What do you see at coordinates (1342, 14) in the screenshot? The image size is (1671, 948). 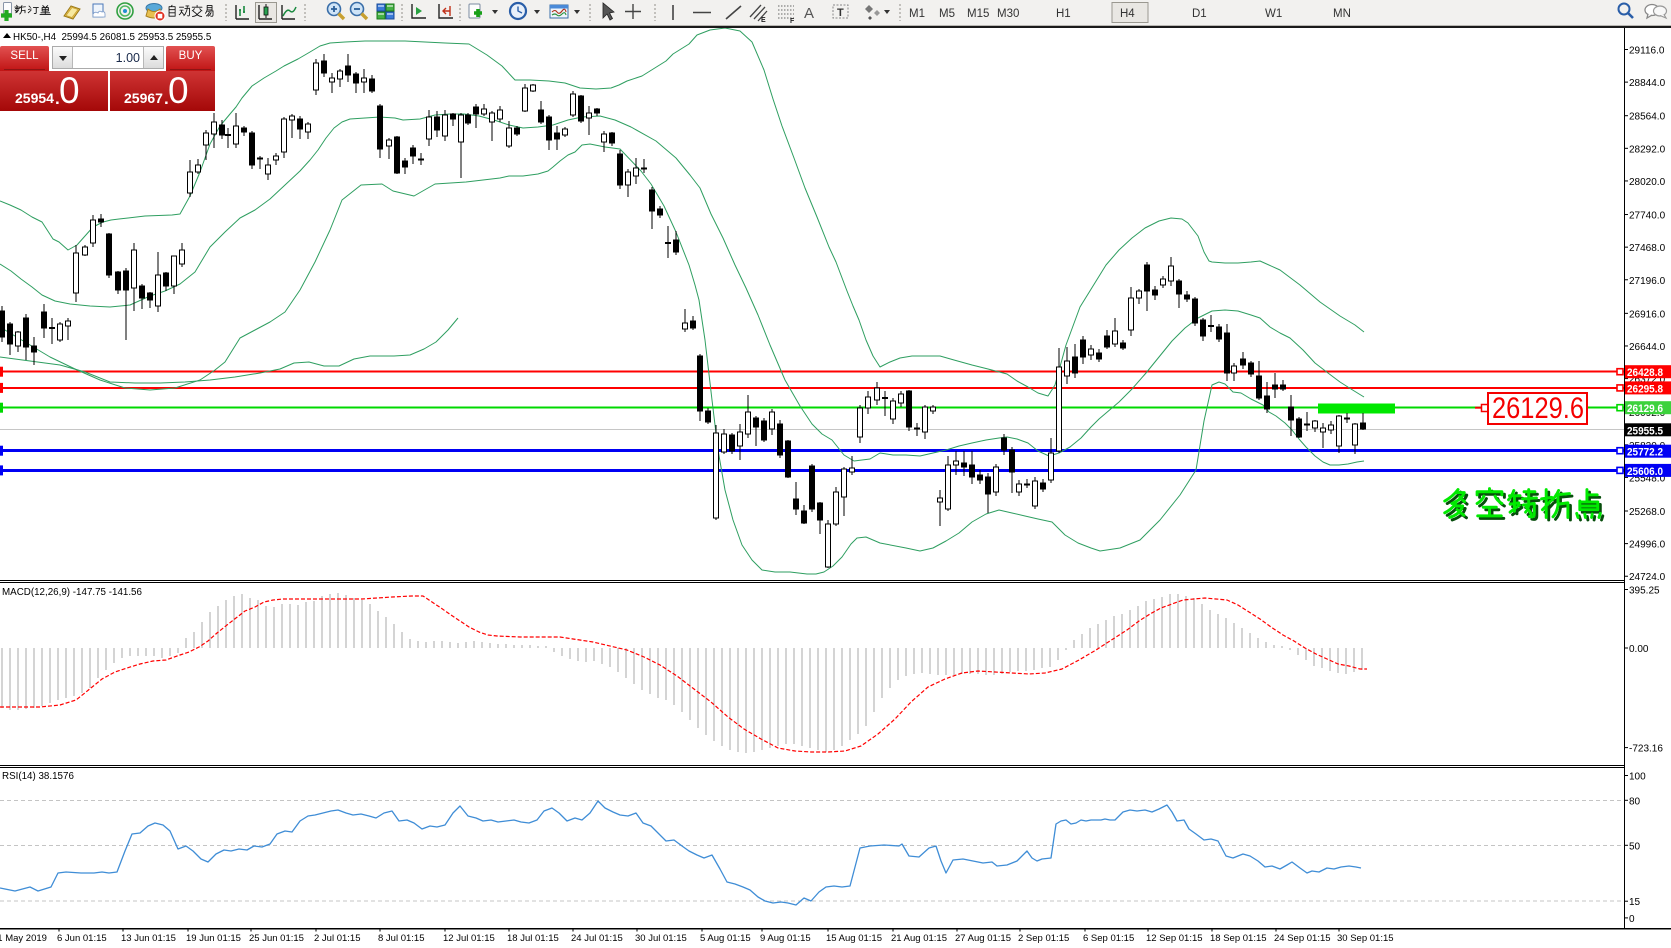 I see `svg-text: MN` at bounding box center [1342, 14].